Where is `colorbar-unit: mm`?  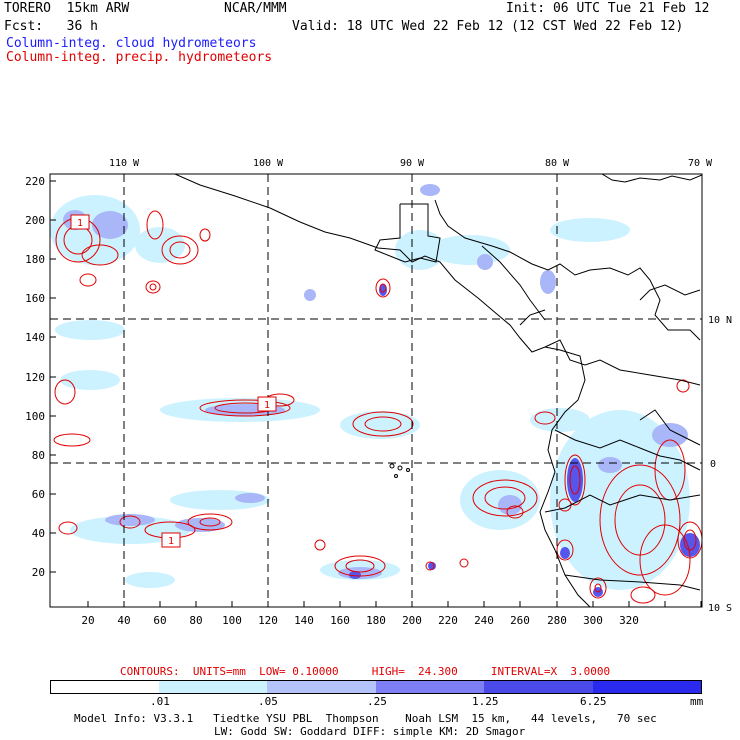 colorbar-unit: mm is located at coordinates (697, 701).